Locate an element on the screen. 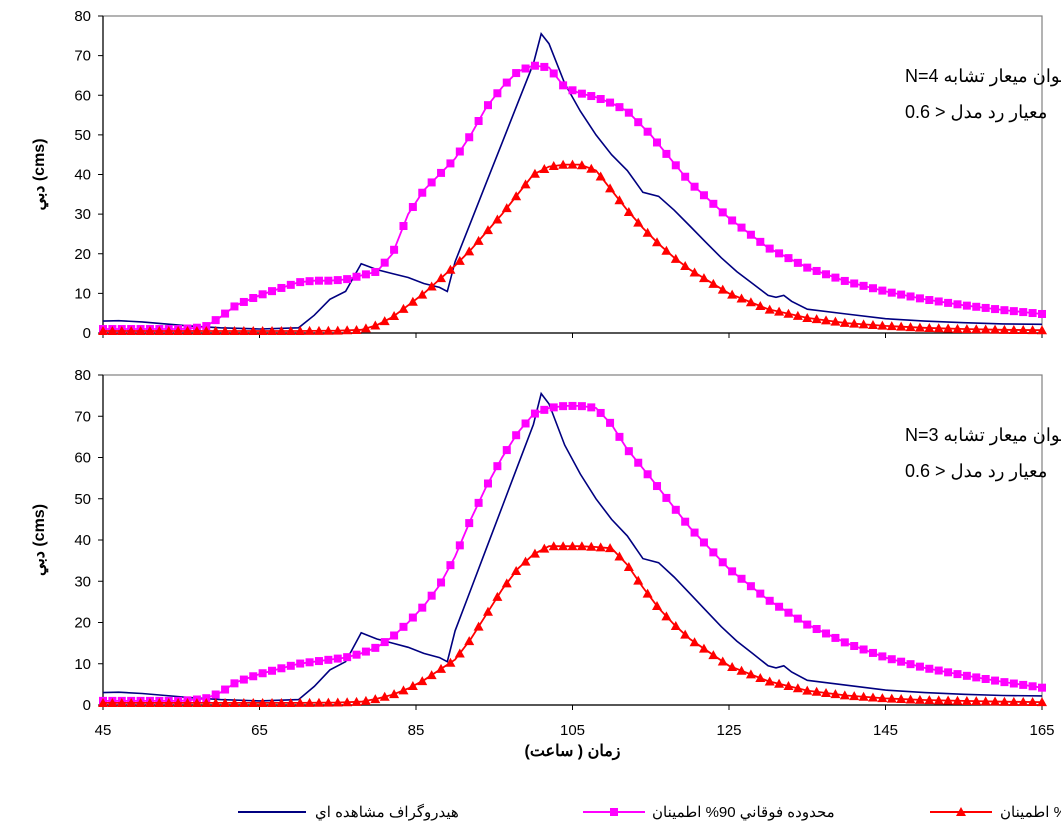  y-tick-label: 60 is located at coordinates (82, 95).